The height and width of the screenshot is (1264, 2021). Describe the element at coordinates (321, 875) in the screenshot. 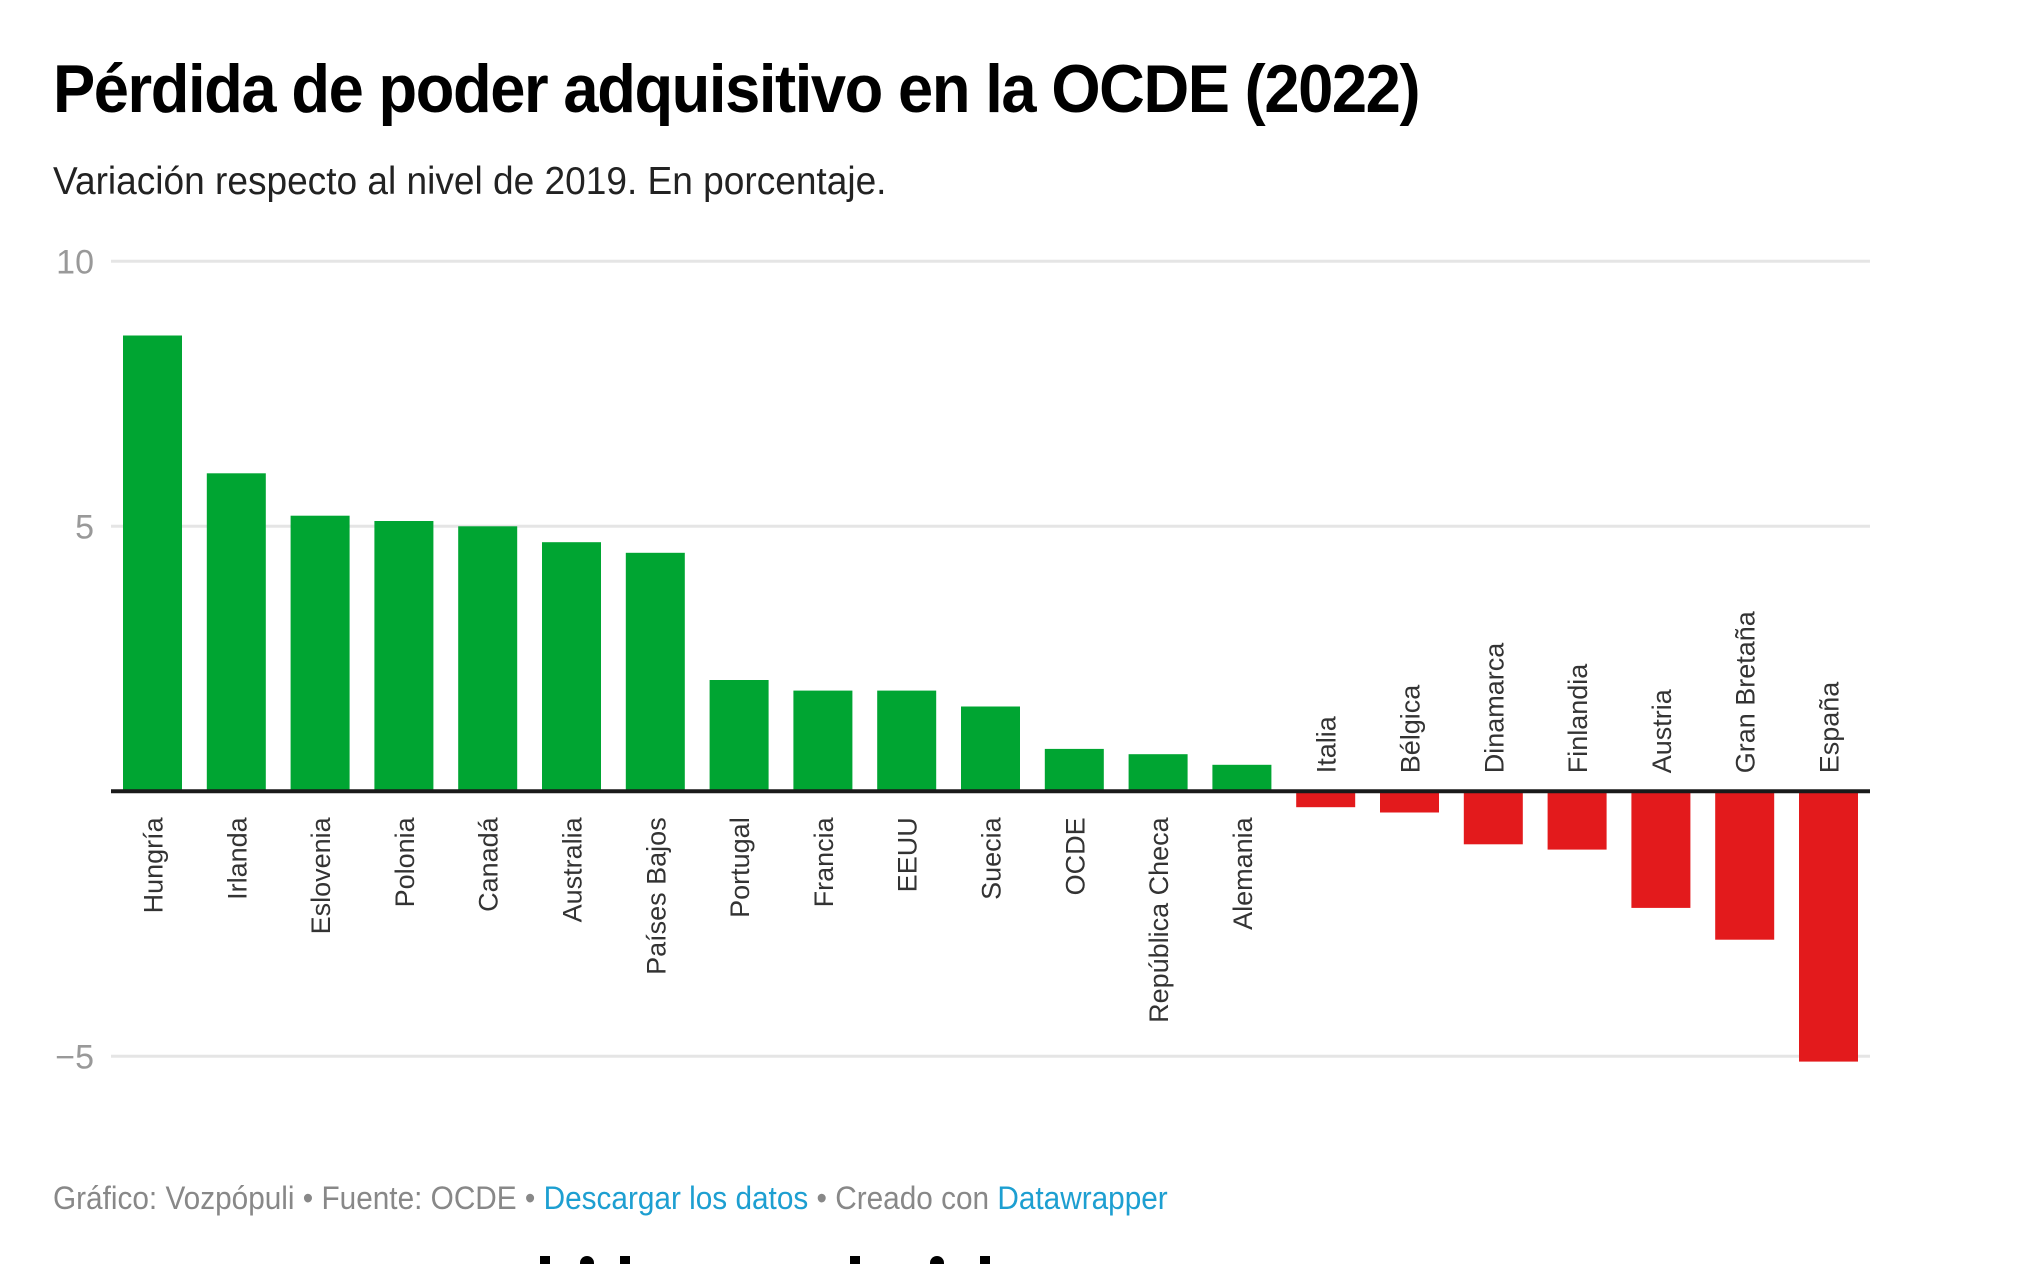

I see `category-label: Eslovenia` at that location.